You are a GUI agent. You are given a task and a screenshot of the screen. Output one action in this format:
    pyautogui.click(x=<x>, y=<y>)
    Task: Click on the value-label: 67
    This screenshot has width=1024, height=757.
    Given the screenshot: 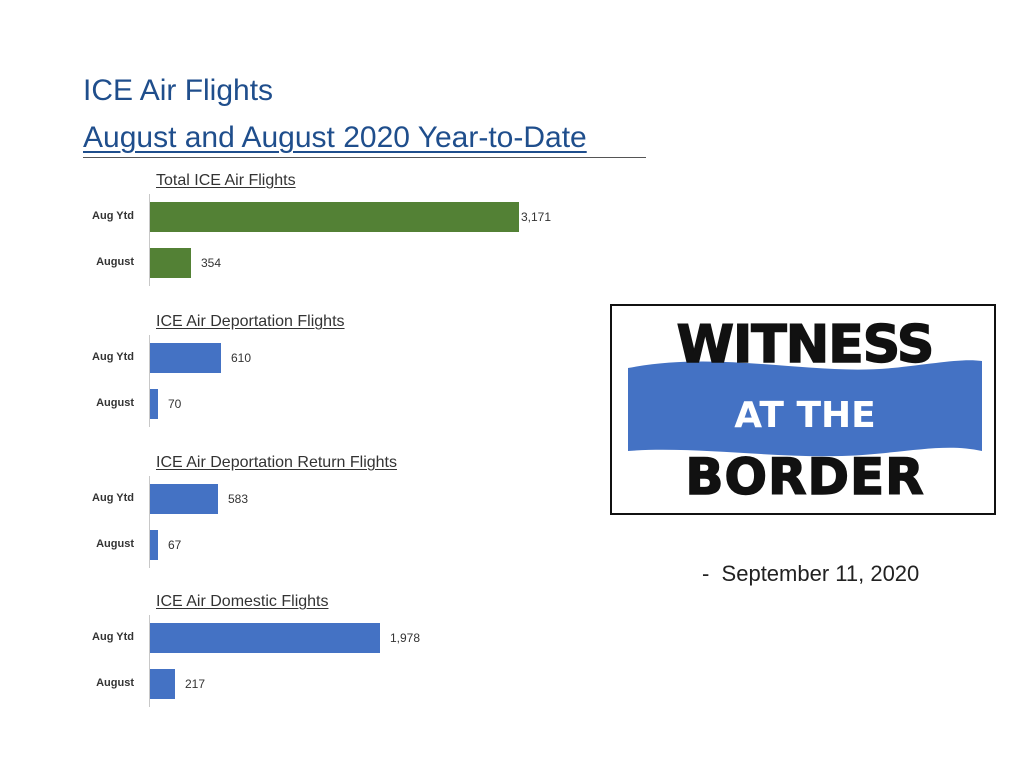 What is the action you would take?
    pyautogui.click(x=175, y=545)
    